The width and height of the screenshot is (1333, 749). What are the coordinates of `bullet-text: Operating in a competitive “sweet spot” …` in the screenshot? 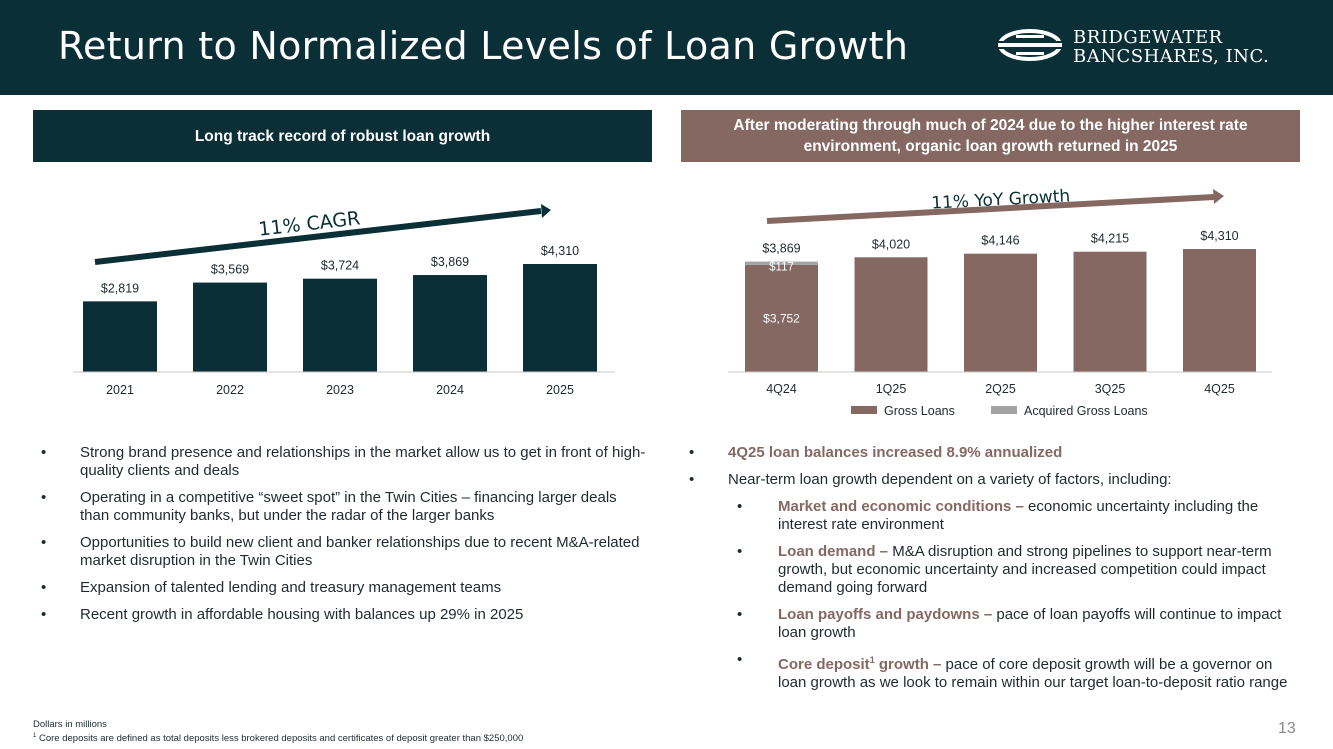 It's located at (348, 506).